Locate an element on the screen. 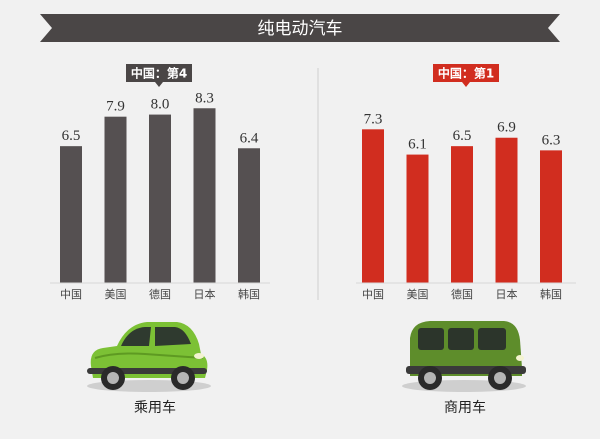  title-banner: 纯电动汽车 is located at coordinates (300, 28).